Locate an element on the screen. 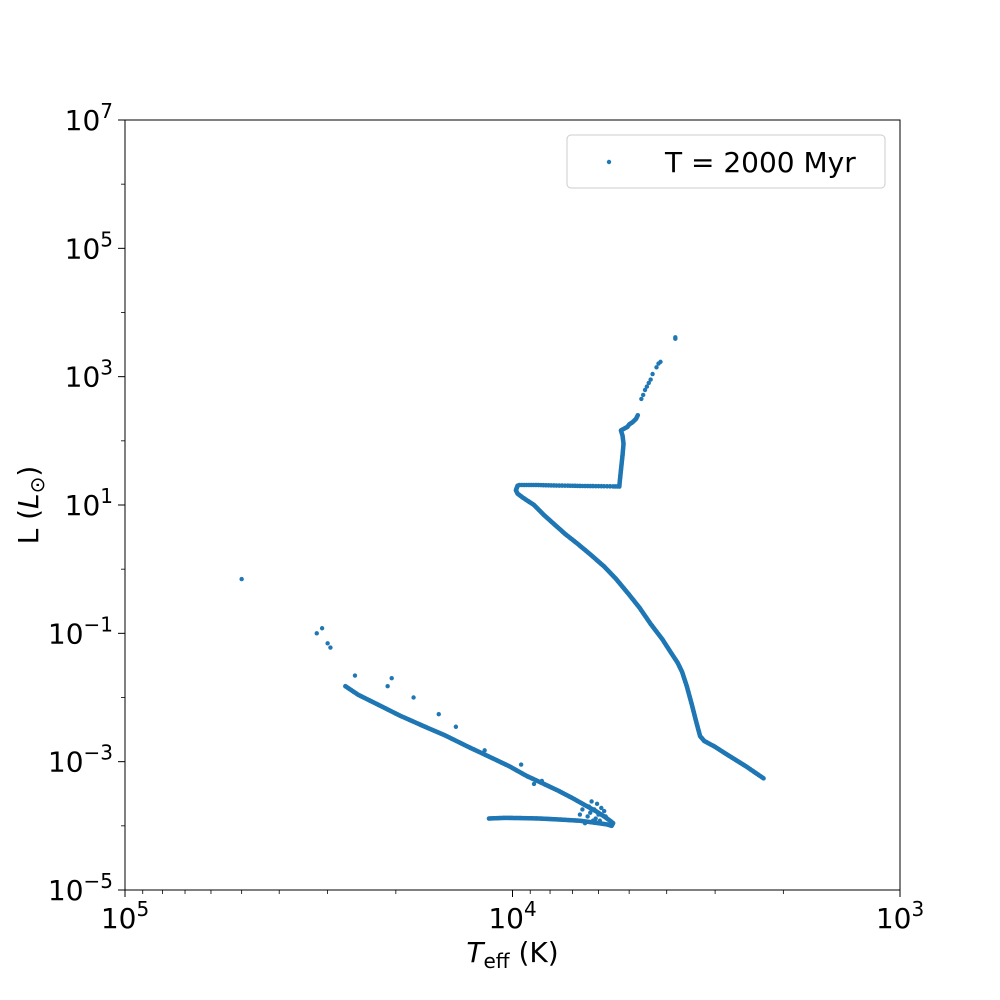  white-dwarf-point is located at coordinates (345, 686).